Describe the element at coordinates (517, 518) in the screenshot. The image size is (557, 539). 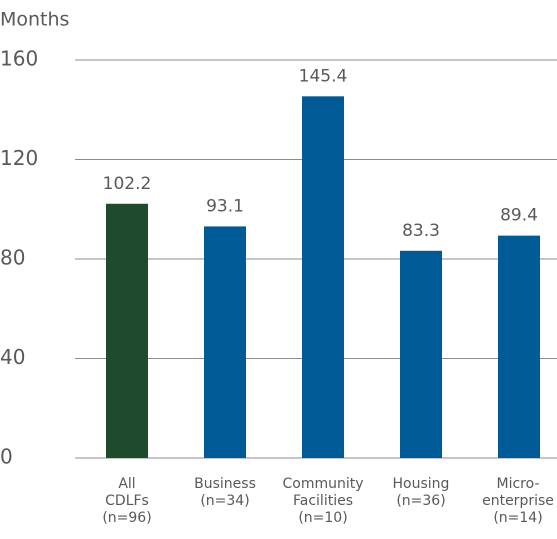
I see `x-tick-label: (n=14)` at that location.